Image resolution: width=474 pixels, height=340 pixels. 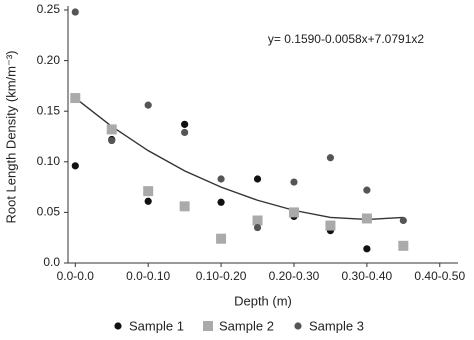 I want to click on y-tick-label: 0.20, so click(x=49, y=60).